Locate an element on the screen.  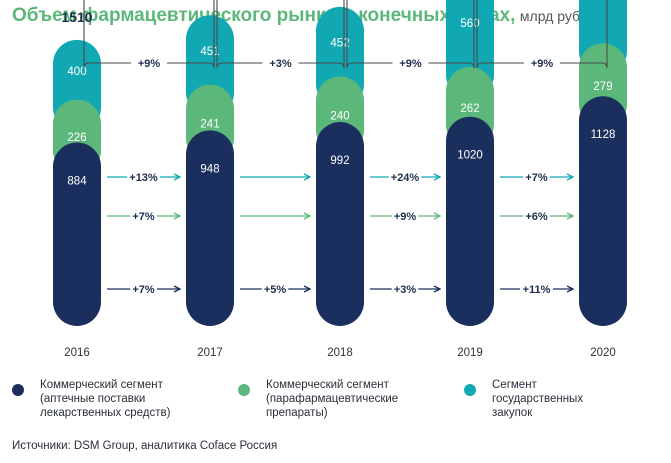
total-label: 1510 is located at coordinates (76, 17).